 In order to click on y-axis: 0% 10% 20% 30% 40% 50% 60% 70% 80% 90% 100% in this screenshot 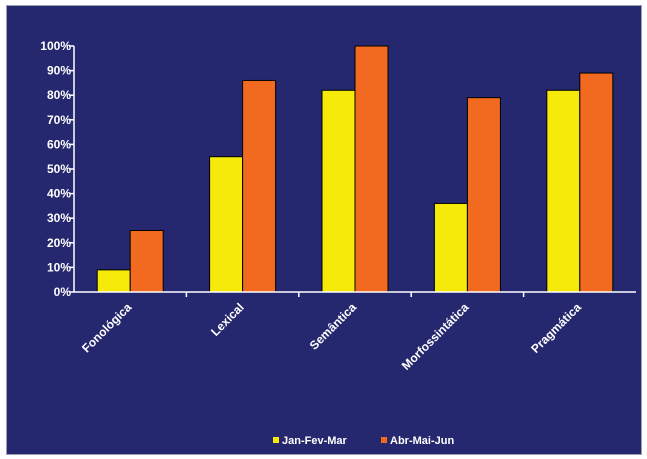, I will do `click(57, 169)`.